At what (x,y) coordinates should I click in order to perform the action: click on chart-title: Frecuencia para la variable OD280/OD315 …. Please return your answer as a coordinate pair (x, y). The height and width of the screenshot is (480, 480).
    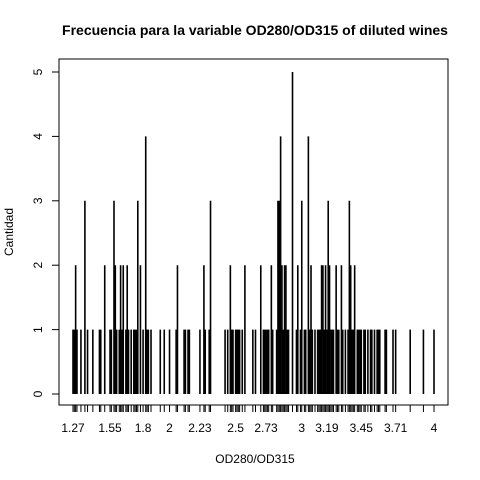
    Looking at the image, I should click on (255, 30).